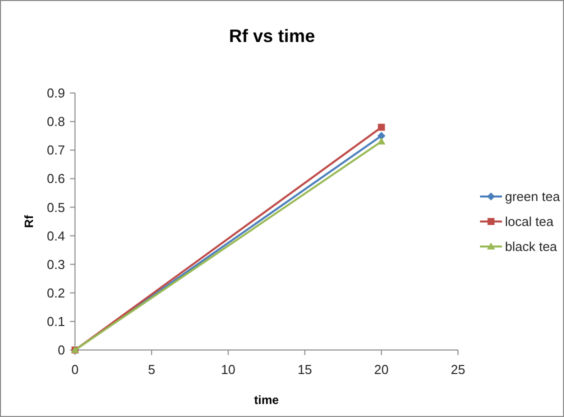  I want to click on y-tick-label: 0.7, so click(55, 150).